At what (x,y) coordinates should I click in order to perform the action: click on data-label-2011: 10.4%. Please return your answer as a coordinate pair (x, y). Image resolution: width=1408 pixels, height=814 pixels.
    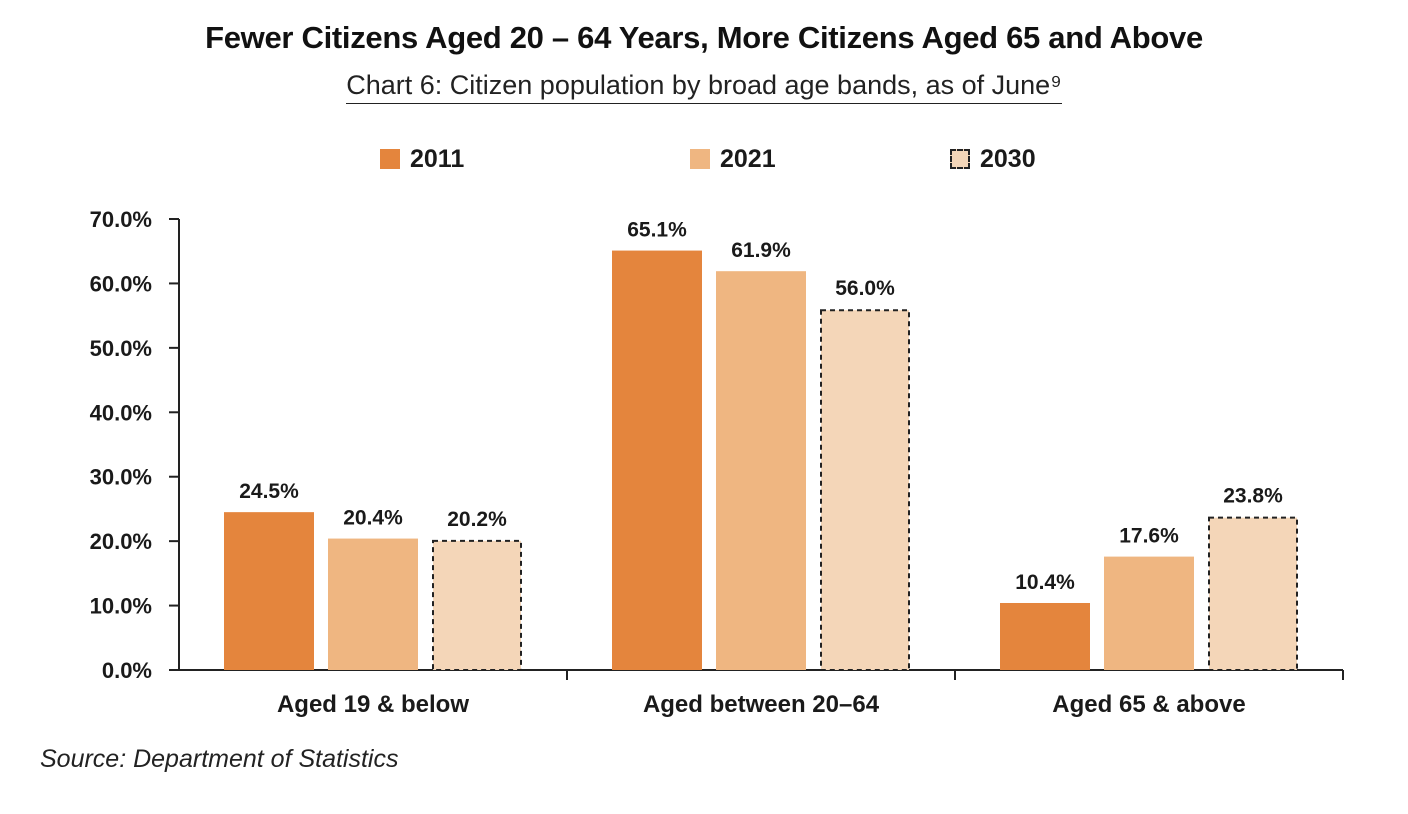
    Looking at the image, I should click on (1045, 582).